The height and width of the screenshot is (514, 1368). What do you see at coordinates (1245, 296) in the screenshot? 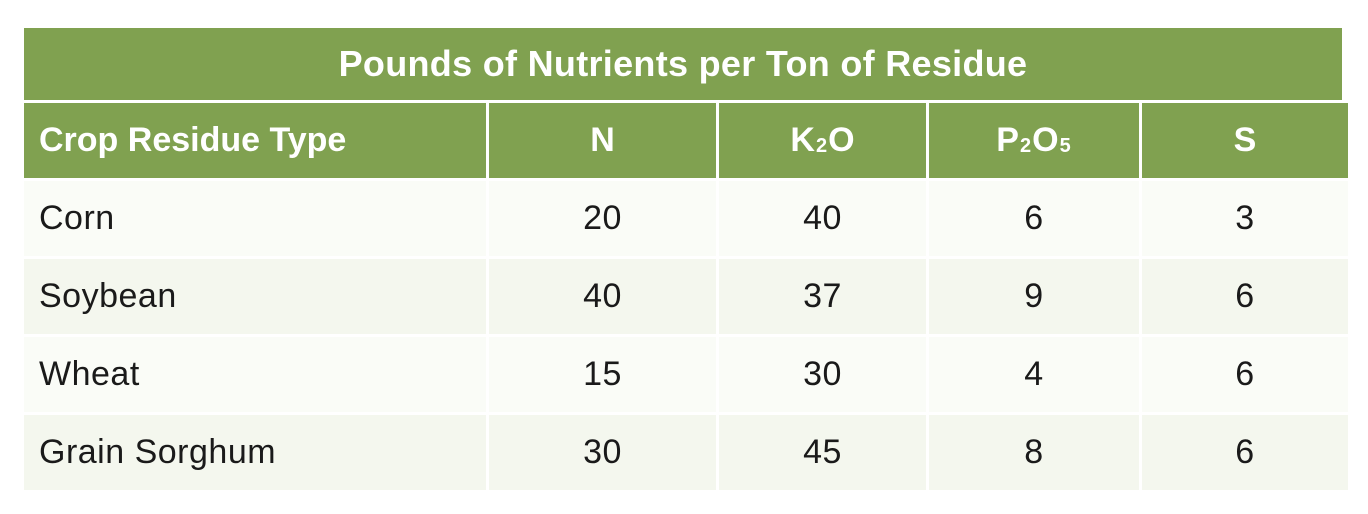
I see `row-soybean-s: 6` at bounding box center [1245, 296].